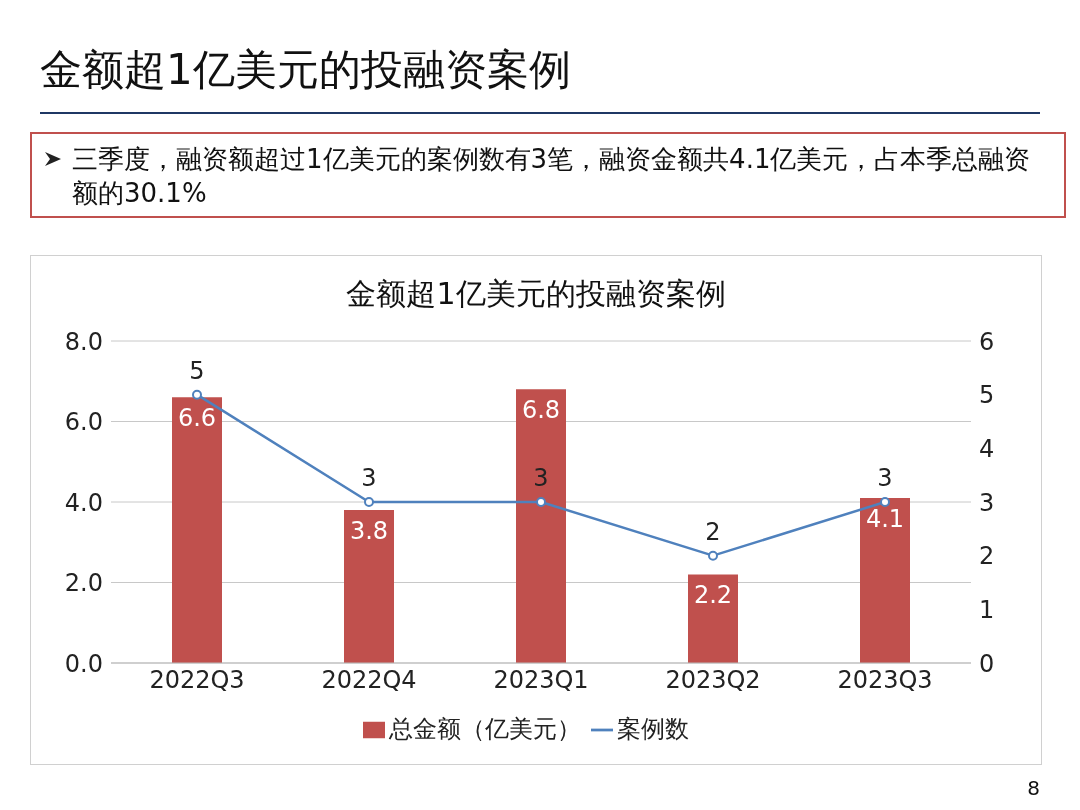 This screenshot has height=810, width=1080. What do you see at coordinates (987, 341) in the screenshot?
I see `y2-tick-label: 6` at bounding box center [987, 341].